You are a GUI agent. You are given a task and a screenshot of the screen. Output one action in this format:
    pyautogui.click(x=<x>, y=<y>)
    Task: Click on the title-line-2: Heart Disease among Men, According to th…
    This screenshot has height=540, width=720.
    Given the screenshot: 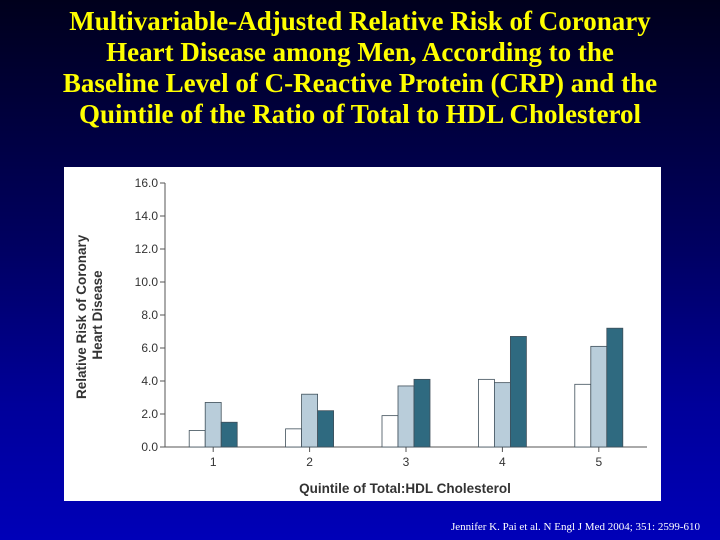 What is the action you would take?
    pyautogui.click(x=360, y=52)
    